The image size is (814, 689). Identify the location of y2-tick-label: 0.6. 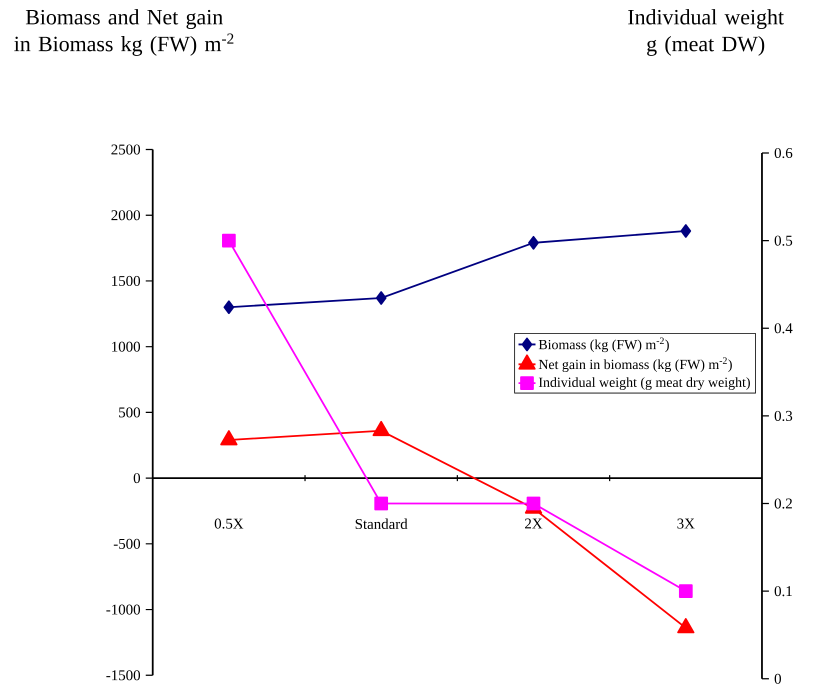
(783, 153).